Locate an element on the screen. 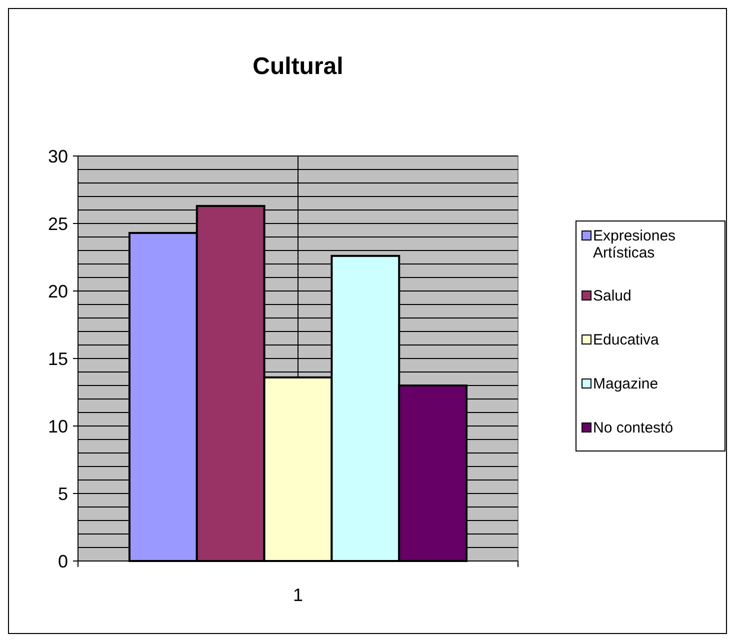 This screenshot has height=642, width=735. y-tick-label: 15 is located at coordinates (58, 358).